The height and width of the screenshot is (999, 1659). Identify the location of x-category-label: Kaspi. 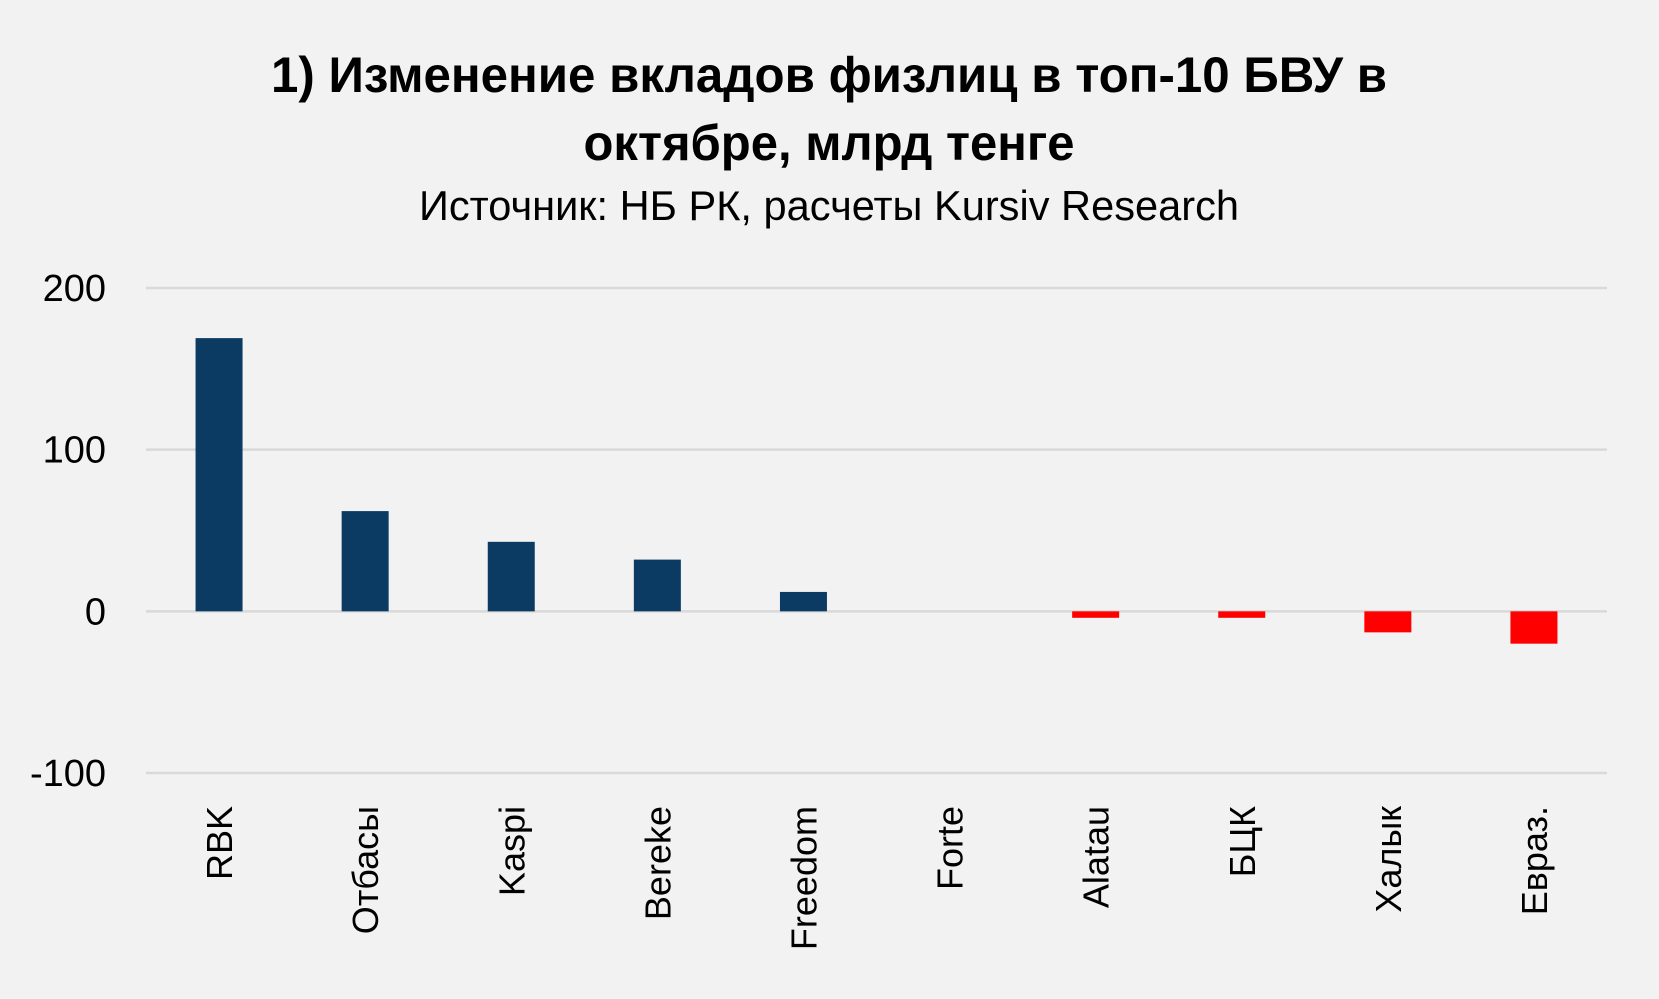
(511, 851).